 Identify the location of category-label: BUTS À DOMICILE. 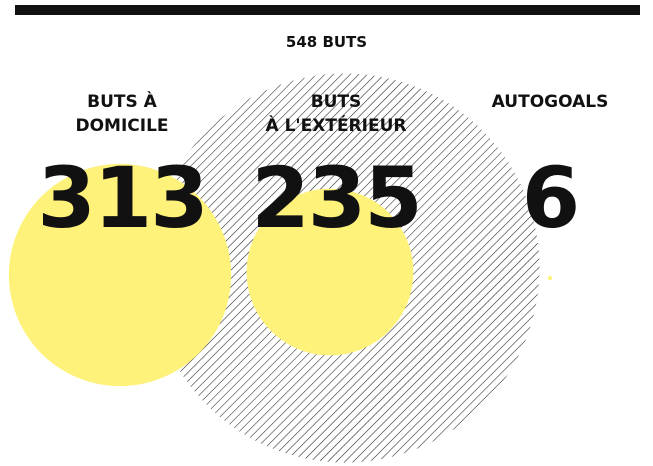
(122, 114).